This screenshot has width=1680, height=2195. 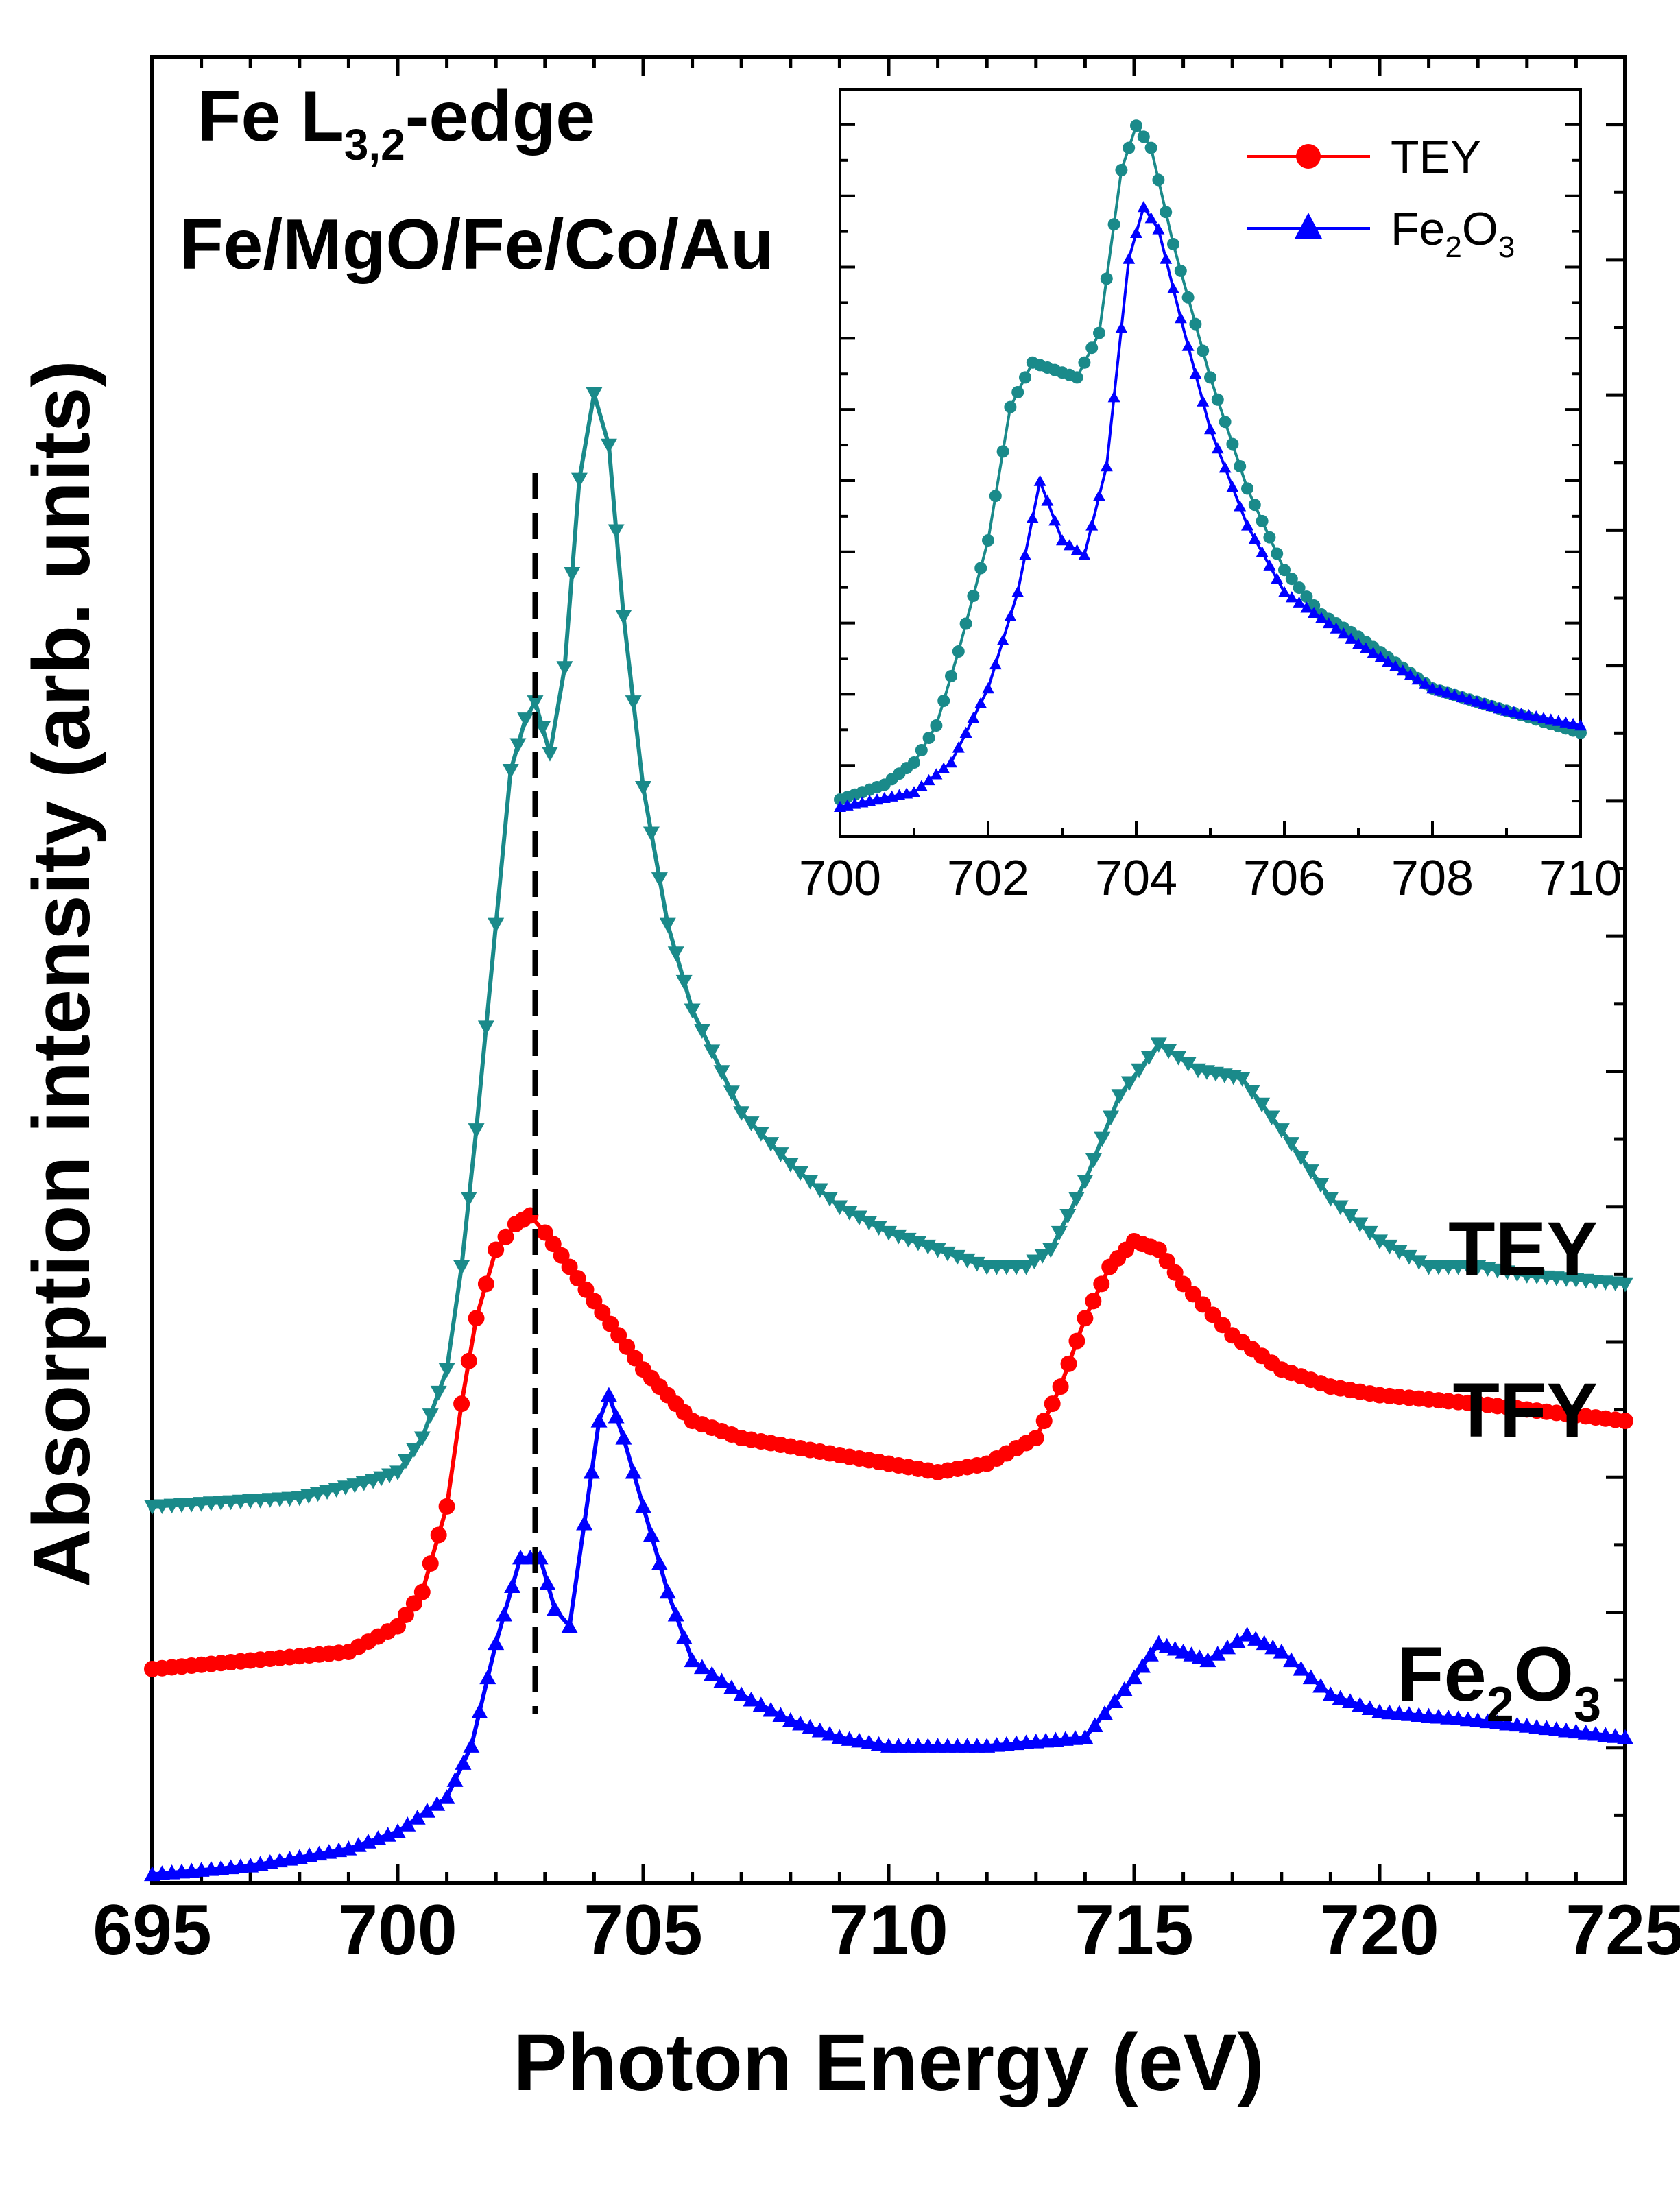 I want to click on legend-fe2o3-sub1: 2, so click(x=1453, y=247).